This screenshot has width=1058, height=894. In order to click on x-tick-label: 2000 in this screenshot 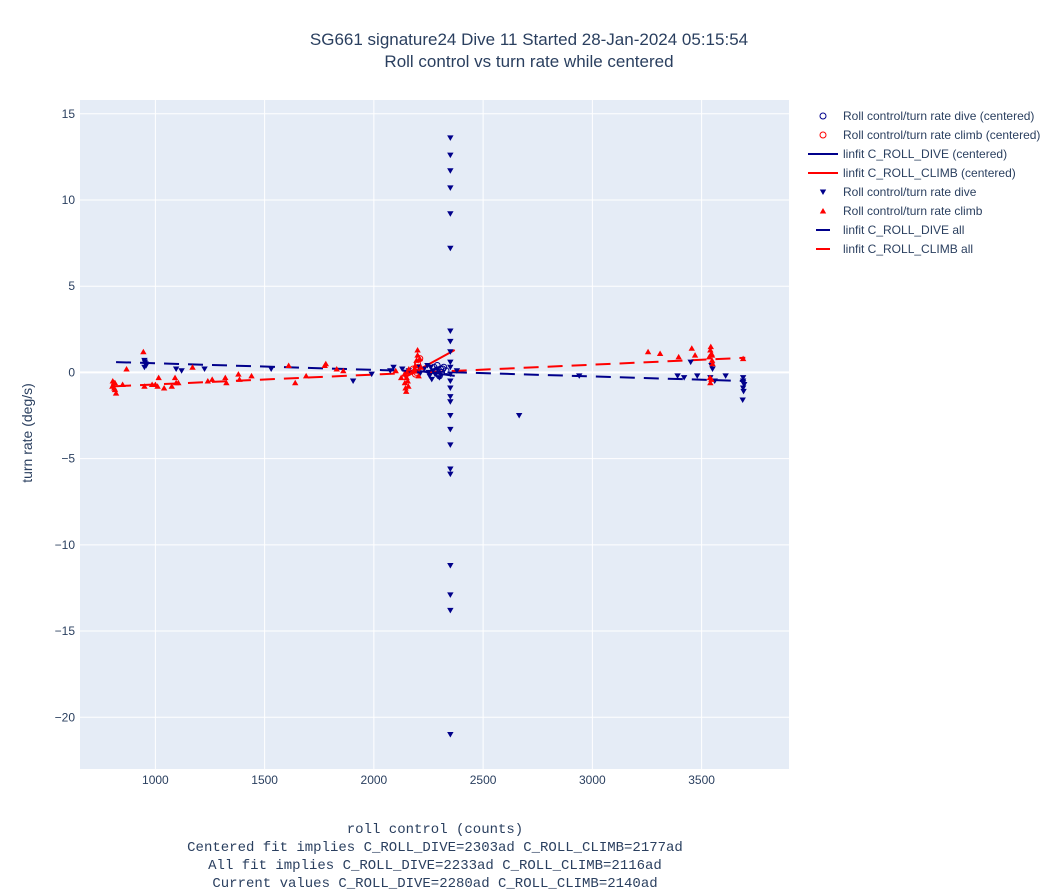, I will do `click(374, 780)`.